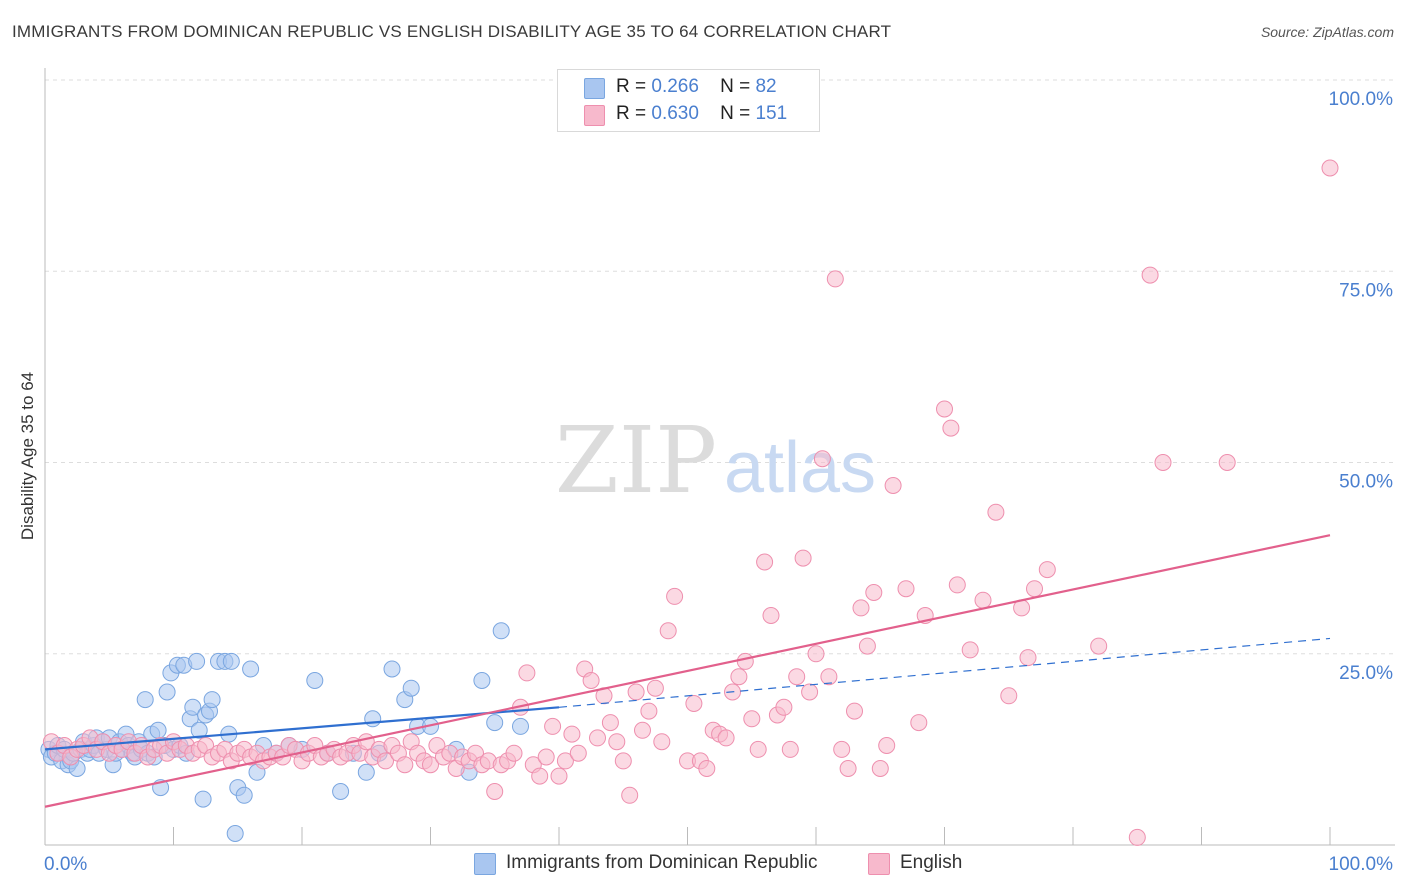 This screenshot has width=1406, height=892. I want to click on r-label: R =, so click(631, 113).